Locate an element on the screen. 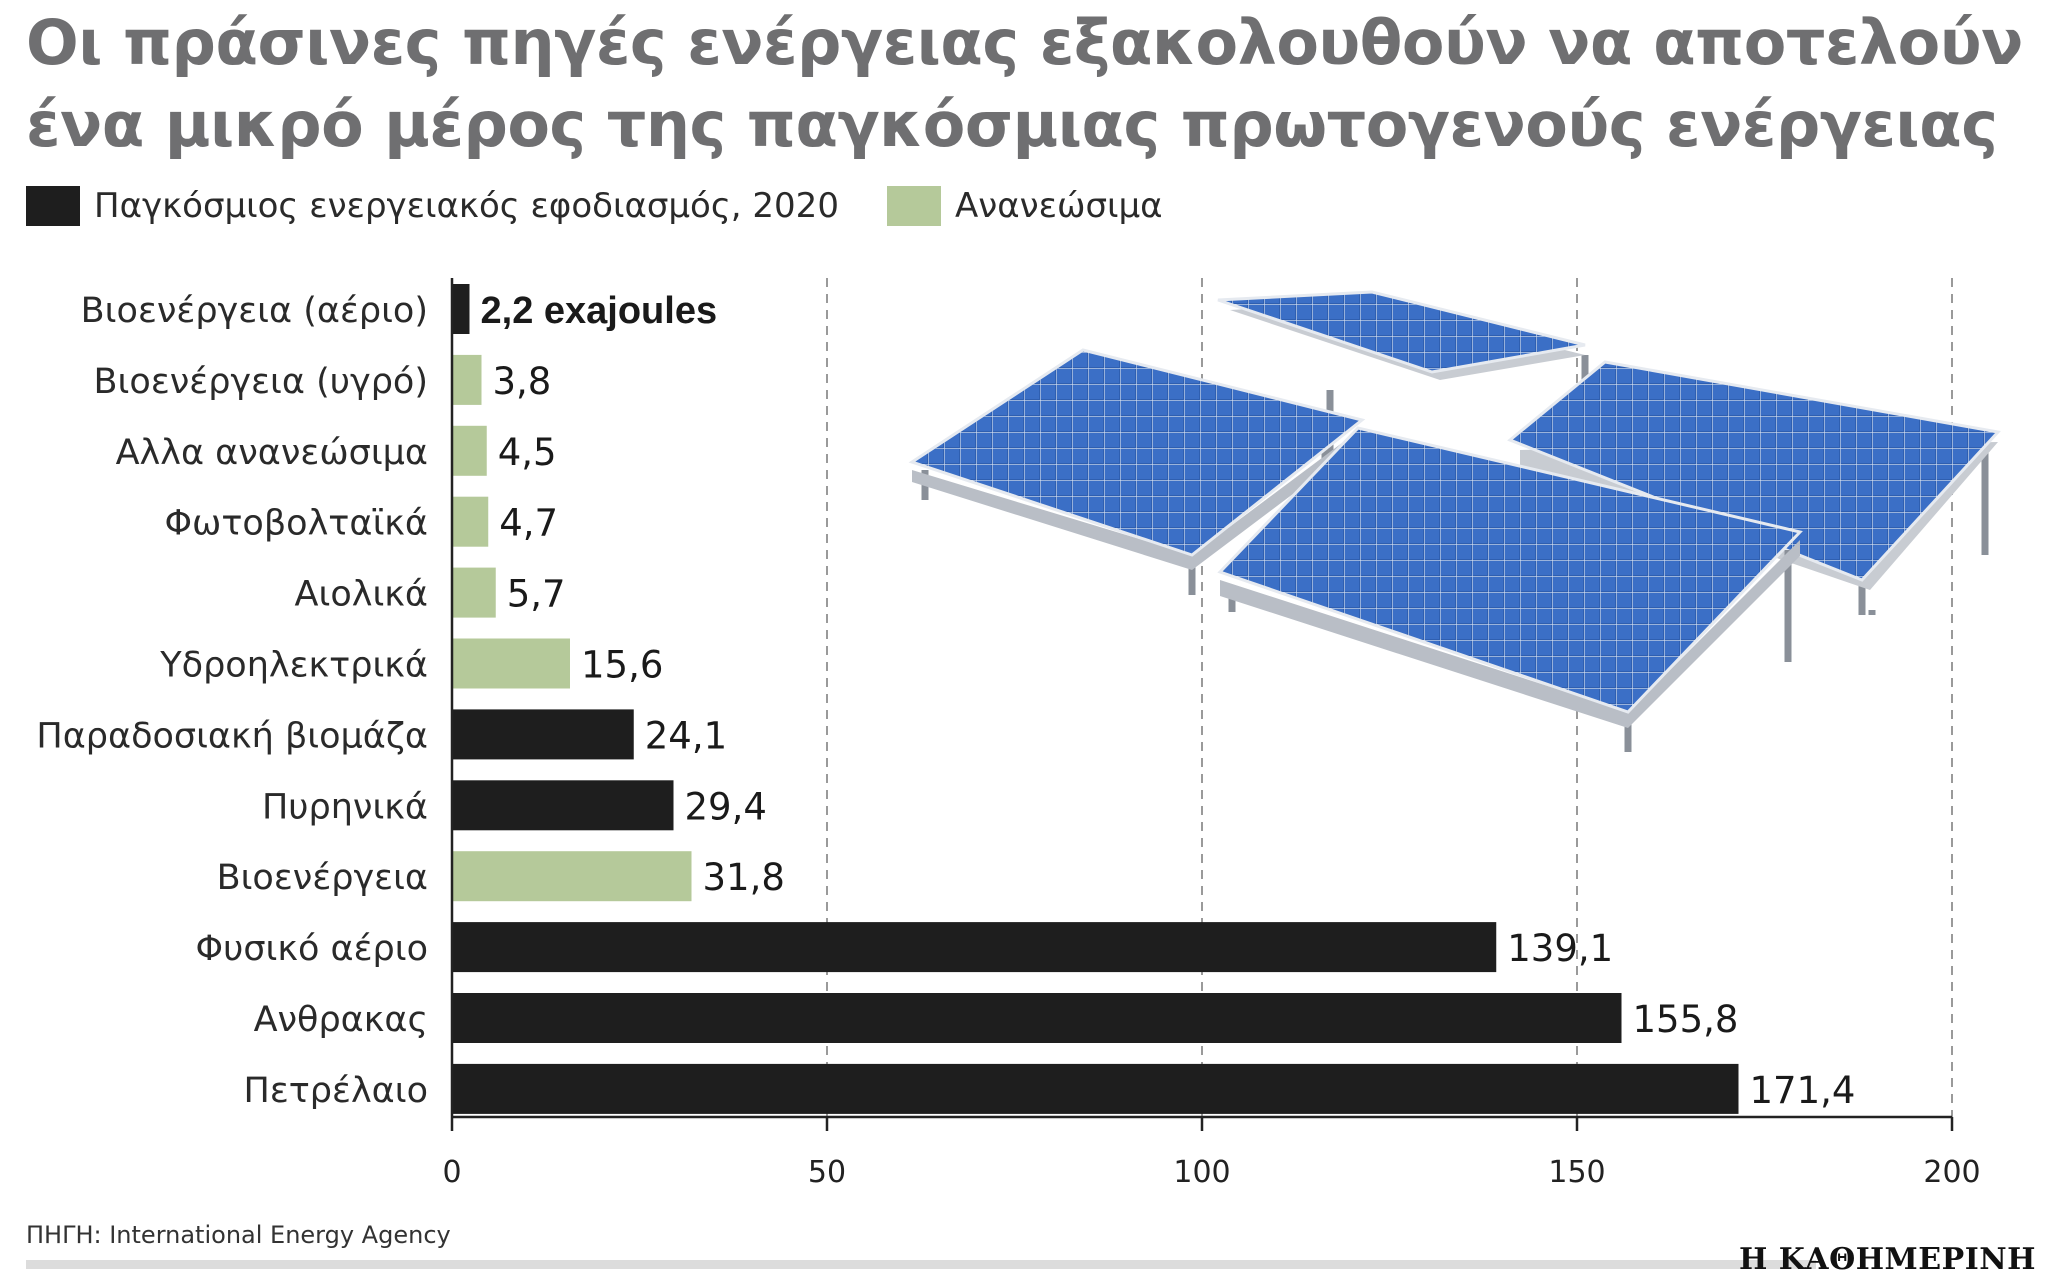 The image size is (2048, 1283). solar-panel-left is located at coordinates (1137, 471).